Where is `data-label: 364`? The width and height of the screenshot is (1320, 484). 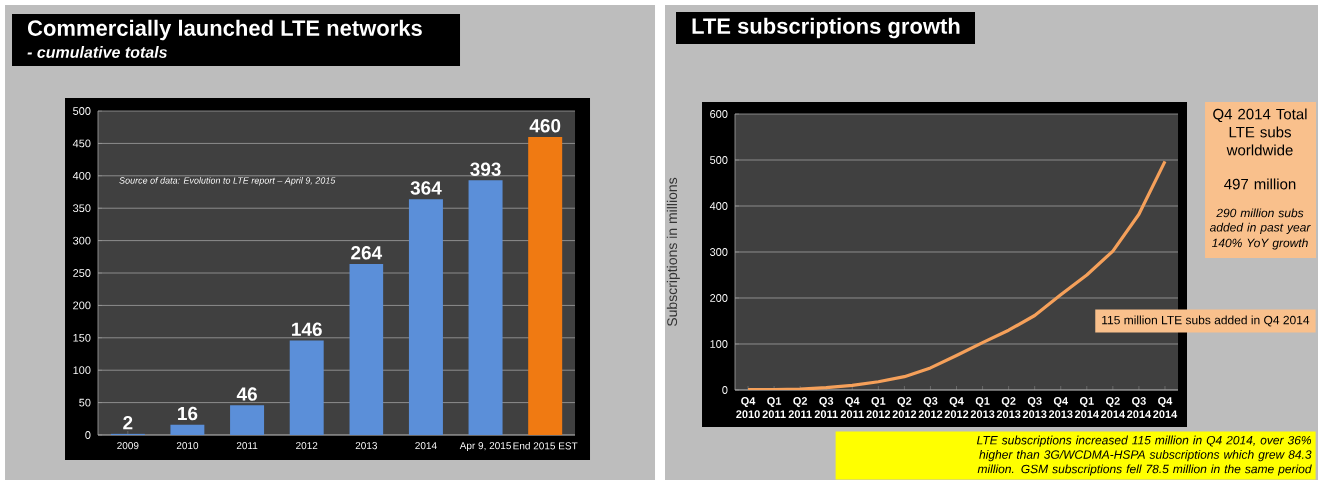
data-label: 364 is located at coordinates (426, 188).